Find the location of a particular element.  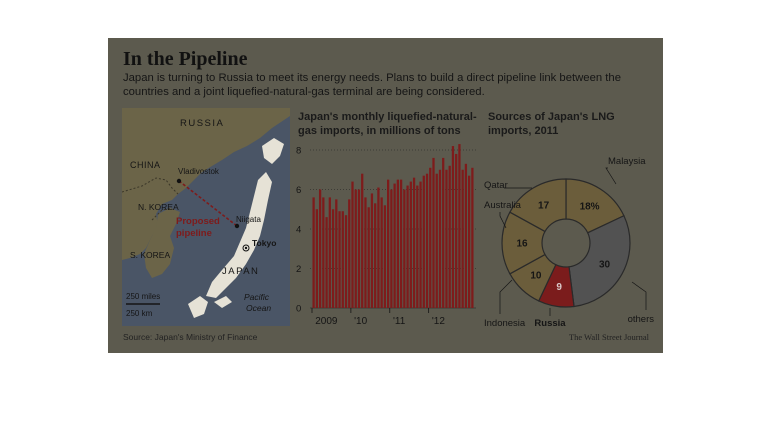

tokyo-marker is located at coordinates (246, 248).